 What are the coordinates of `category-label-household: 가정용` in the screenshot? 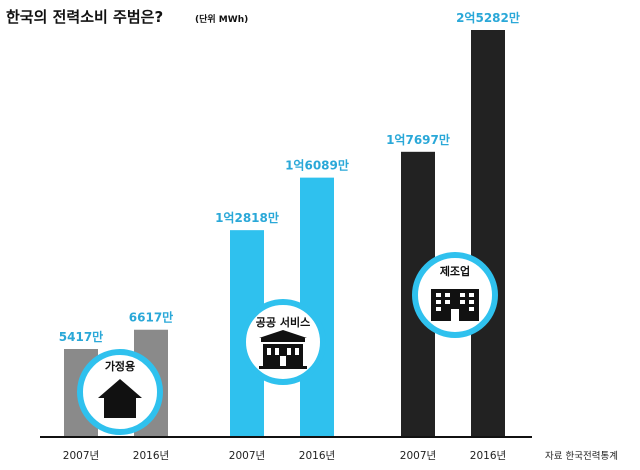 It's located at (120, 366).